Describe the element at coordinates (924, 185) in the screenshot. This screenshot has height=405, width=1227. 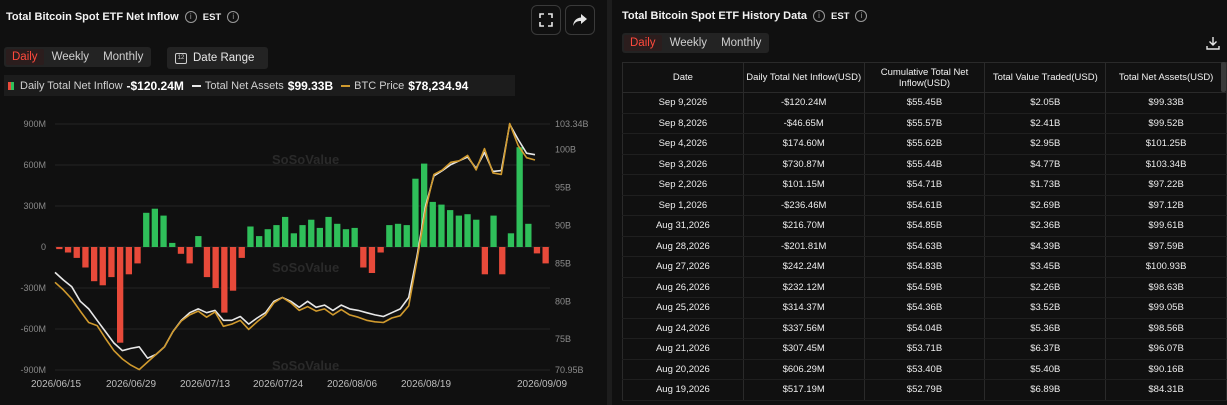
I see `table-row: Sep 2,2026 $101.15M $54.71B $1.73B $97.22B` at that location.